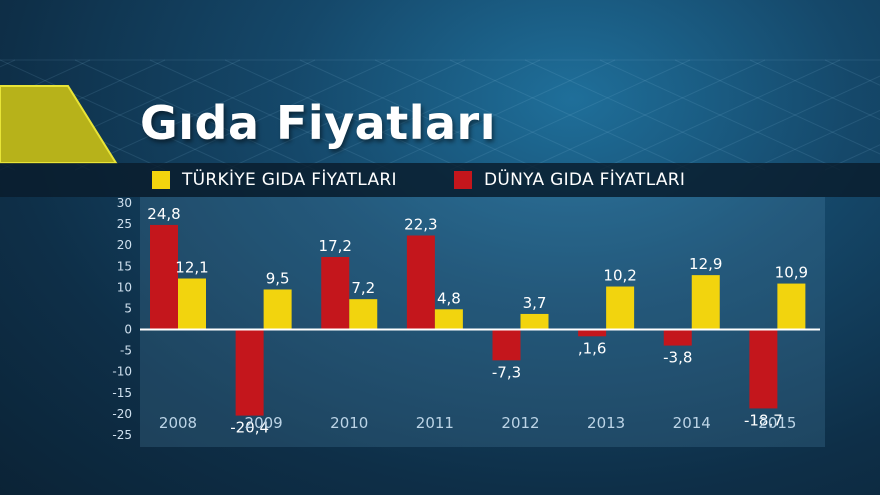  Describe the element at coordinates (122, 414) in the screenshot. I see `y-tick-label: -20` at that location.